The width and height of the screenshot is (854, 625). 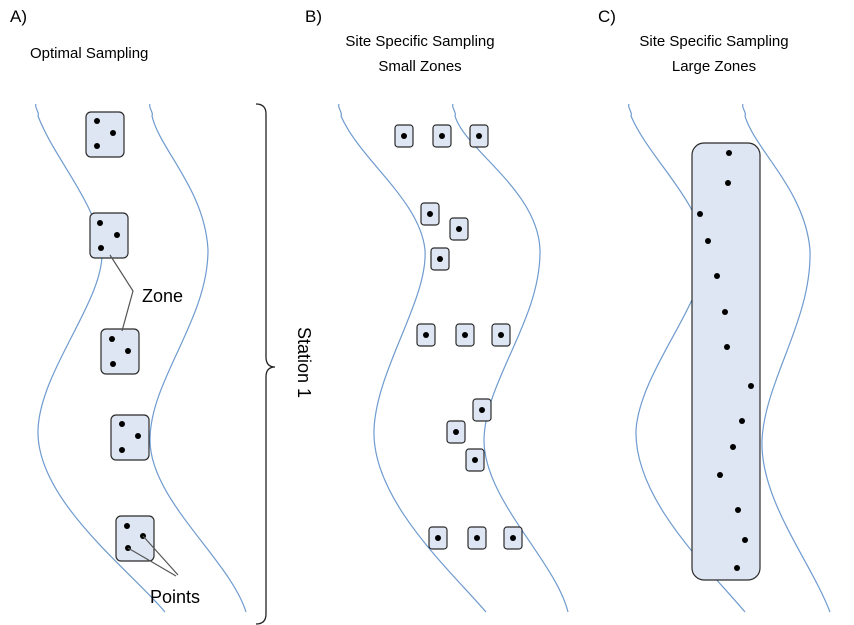 I want to click on panel-c-letter: C), so click(x=607, y=16).